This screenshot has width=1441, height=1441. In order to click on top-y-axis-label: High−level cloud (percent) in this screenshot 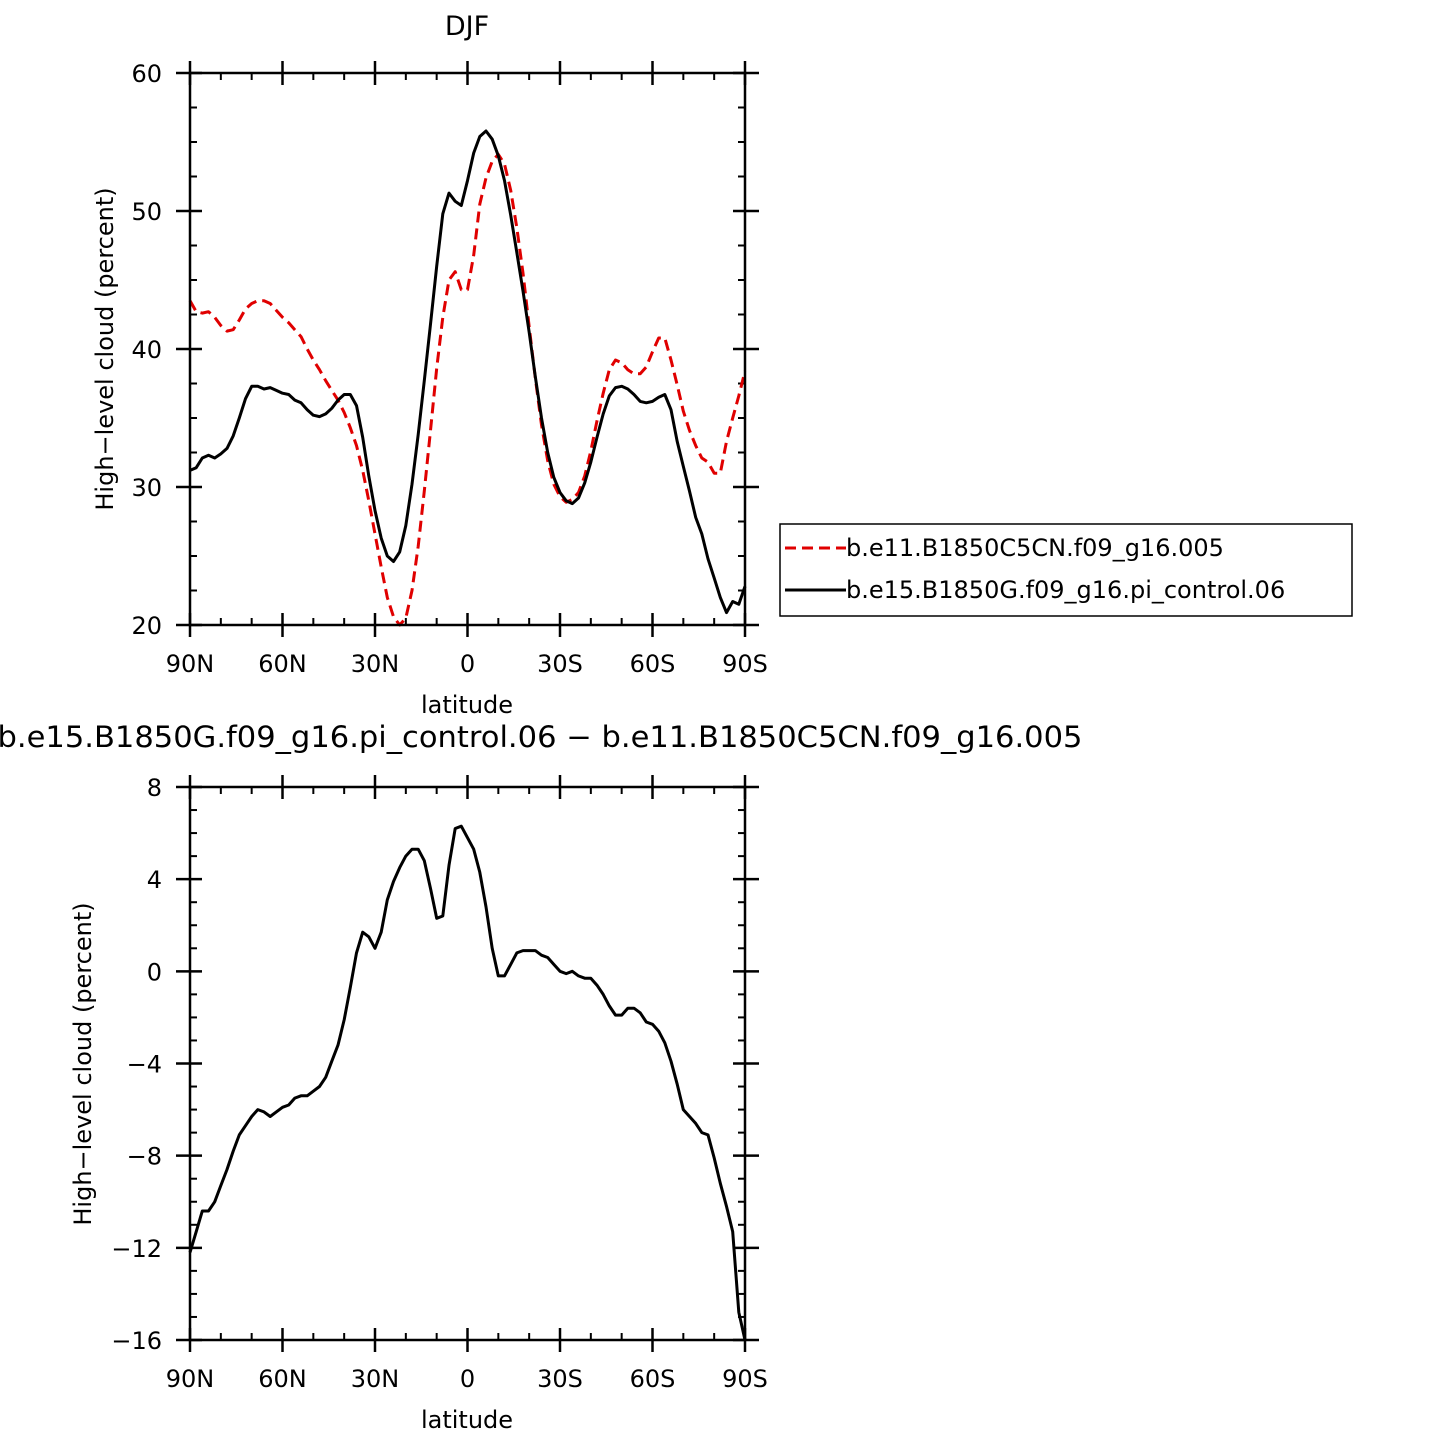, I will do `click(105, 348)`.